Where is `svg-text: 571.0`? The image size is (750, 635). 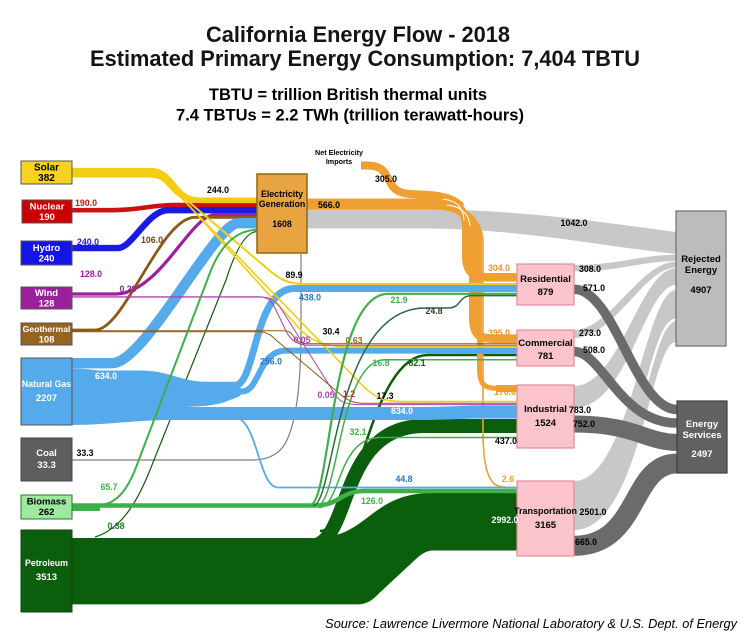 svg-text: 571.0 is located at coordinates (594, 288).